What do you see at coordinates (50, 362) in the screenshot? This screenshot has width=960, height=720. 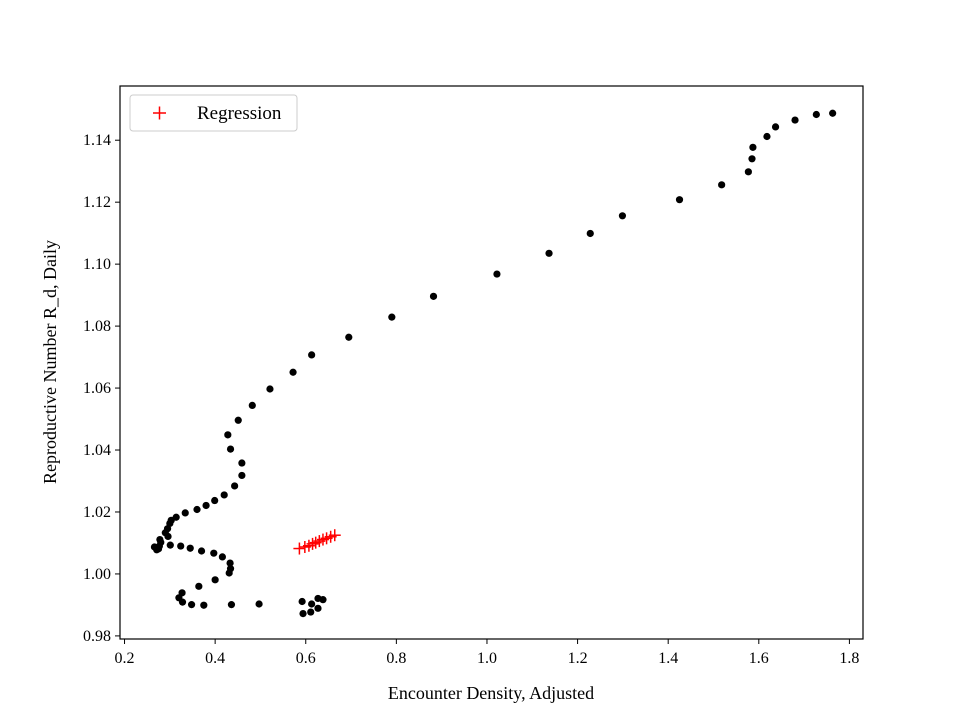 I see `y-axis-label: Reproductive Number R_d, Daily` at bounding box center [50, 362].